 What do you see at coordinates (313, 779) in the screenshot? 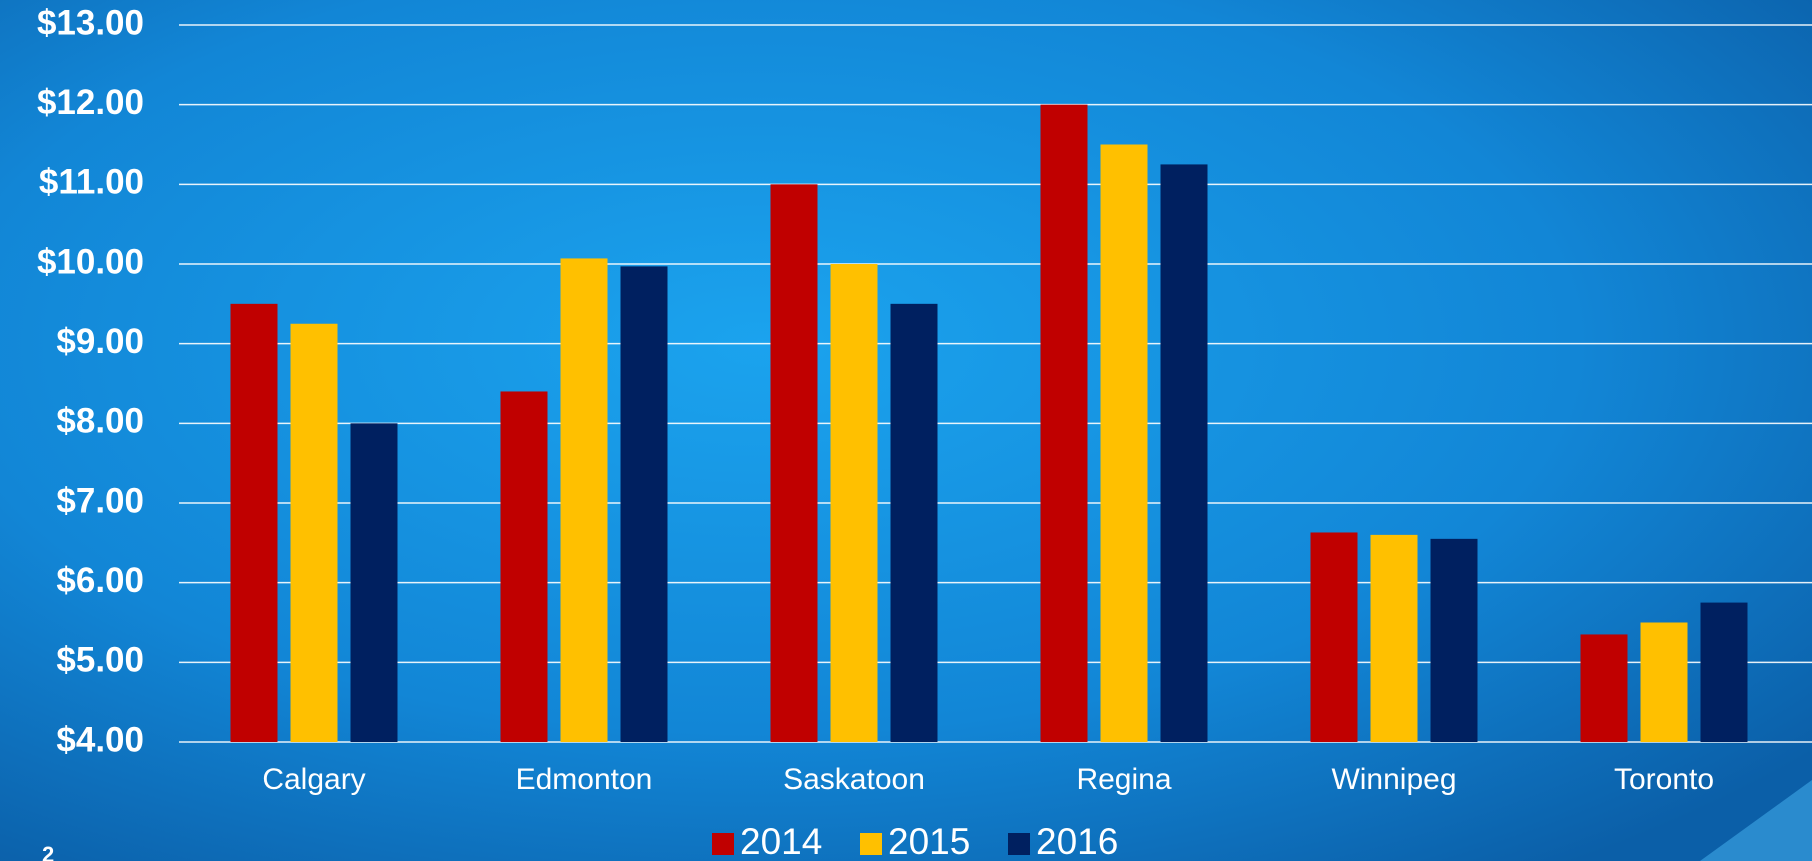
I see `x-tick-label: Calgary` at bounding box center [313, 779].